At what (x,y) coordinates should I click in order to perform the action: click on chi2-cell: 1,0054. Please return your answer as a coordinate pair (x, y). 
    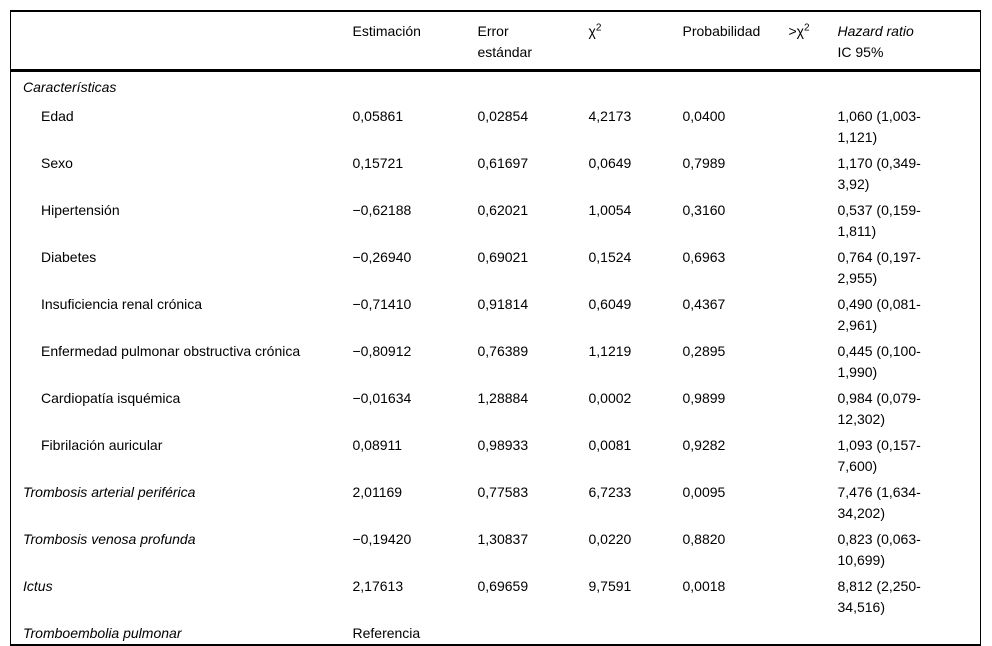
    Looking at the image, I should click on (610, 209).